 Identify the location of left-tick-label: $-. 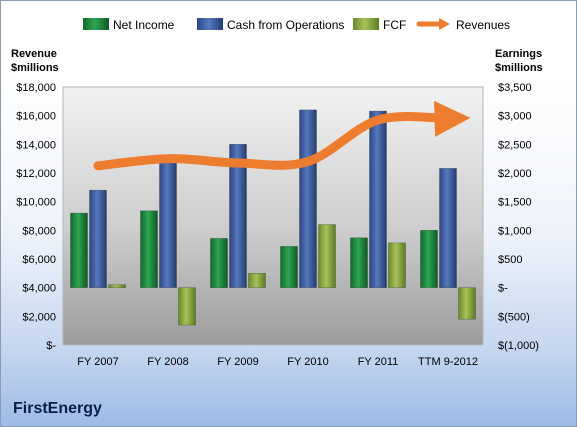
(51, 346).